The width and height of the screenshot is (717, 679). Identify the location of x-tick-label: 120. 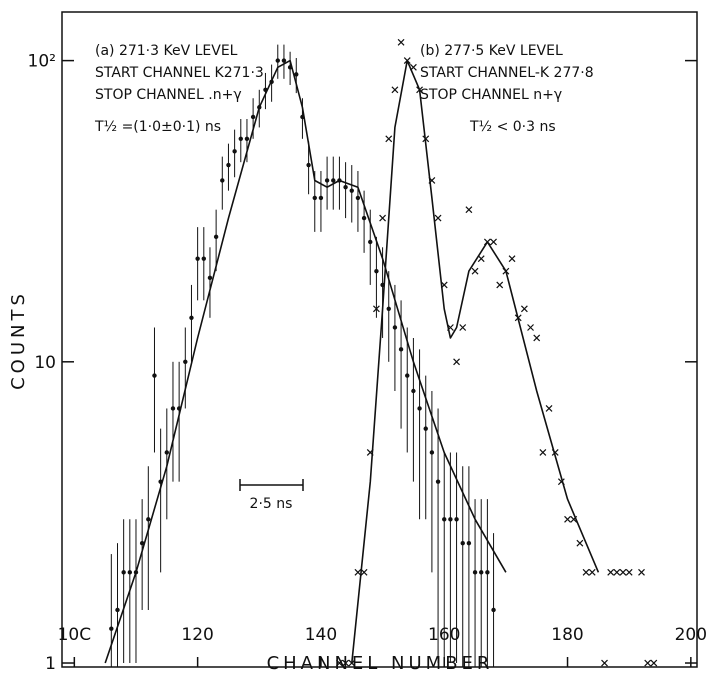
(197, 635).